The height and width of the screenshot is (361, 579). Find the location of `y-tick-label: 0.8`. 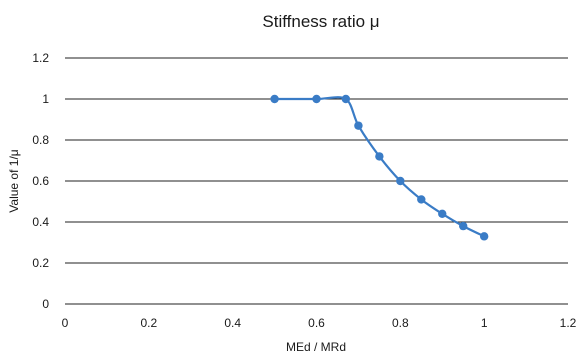

y-tick-label: 0.8 is located at coordinates (40, 140).